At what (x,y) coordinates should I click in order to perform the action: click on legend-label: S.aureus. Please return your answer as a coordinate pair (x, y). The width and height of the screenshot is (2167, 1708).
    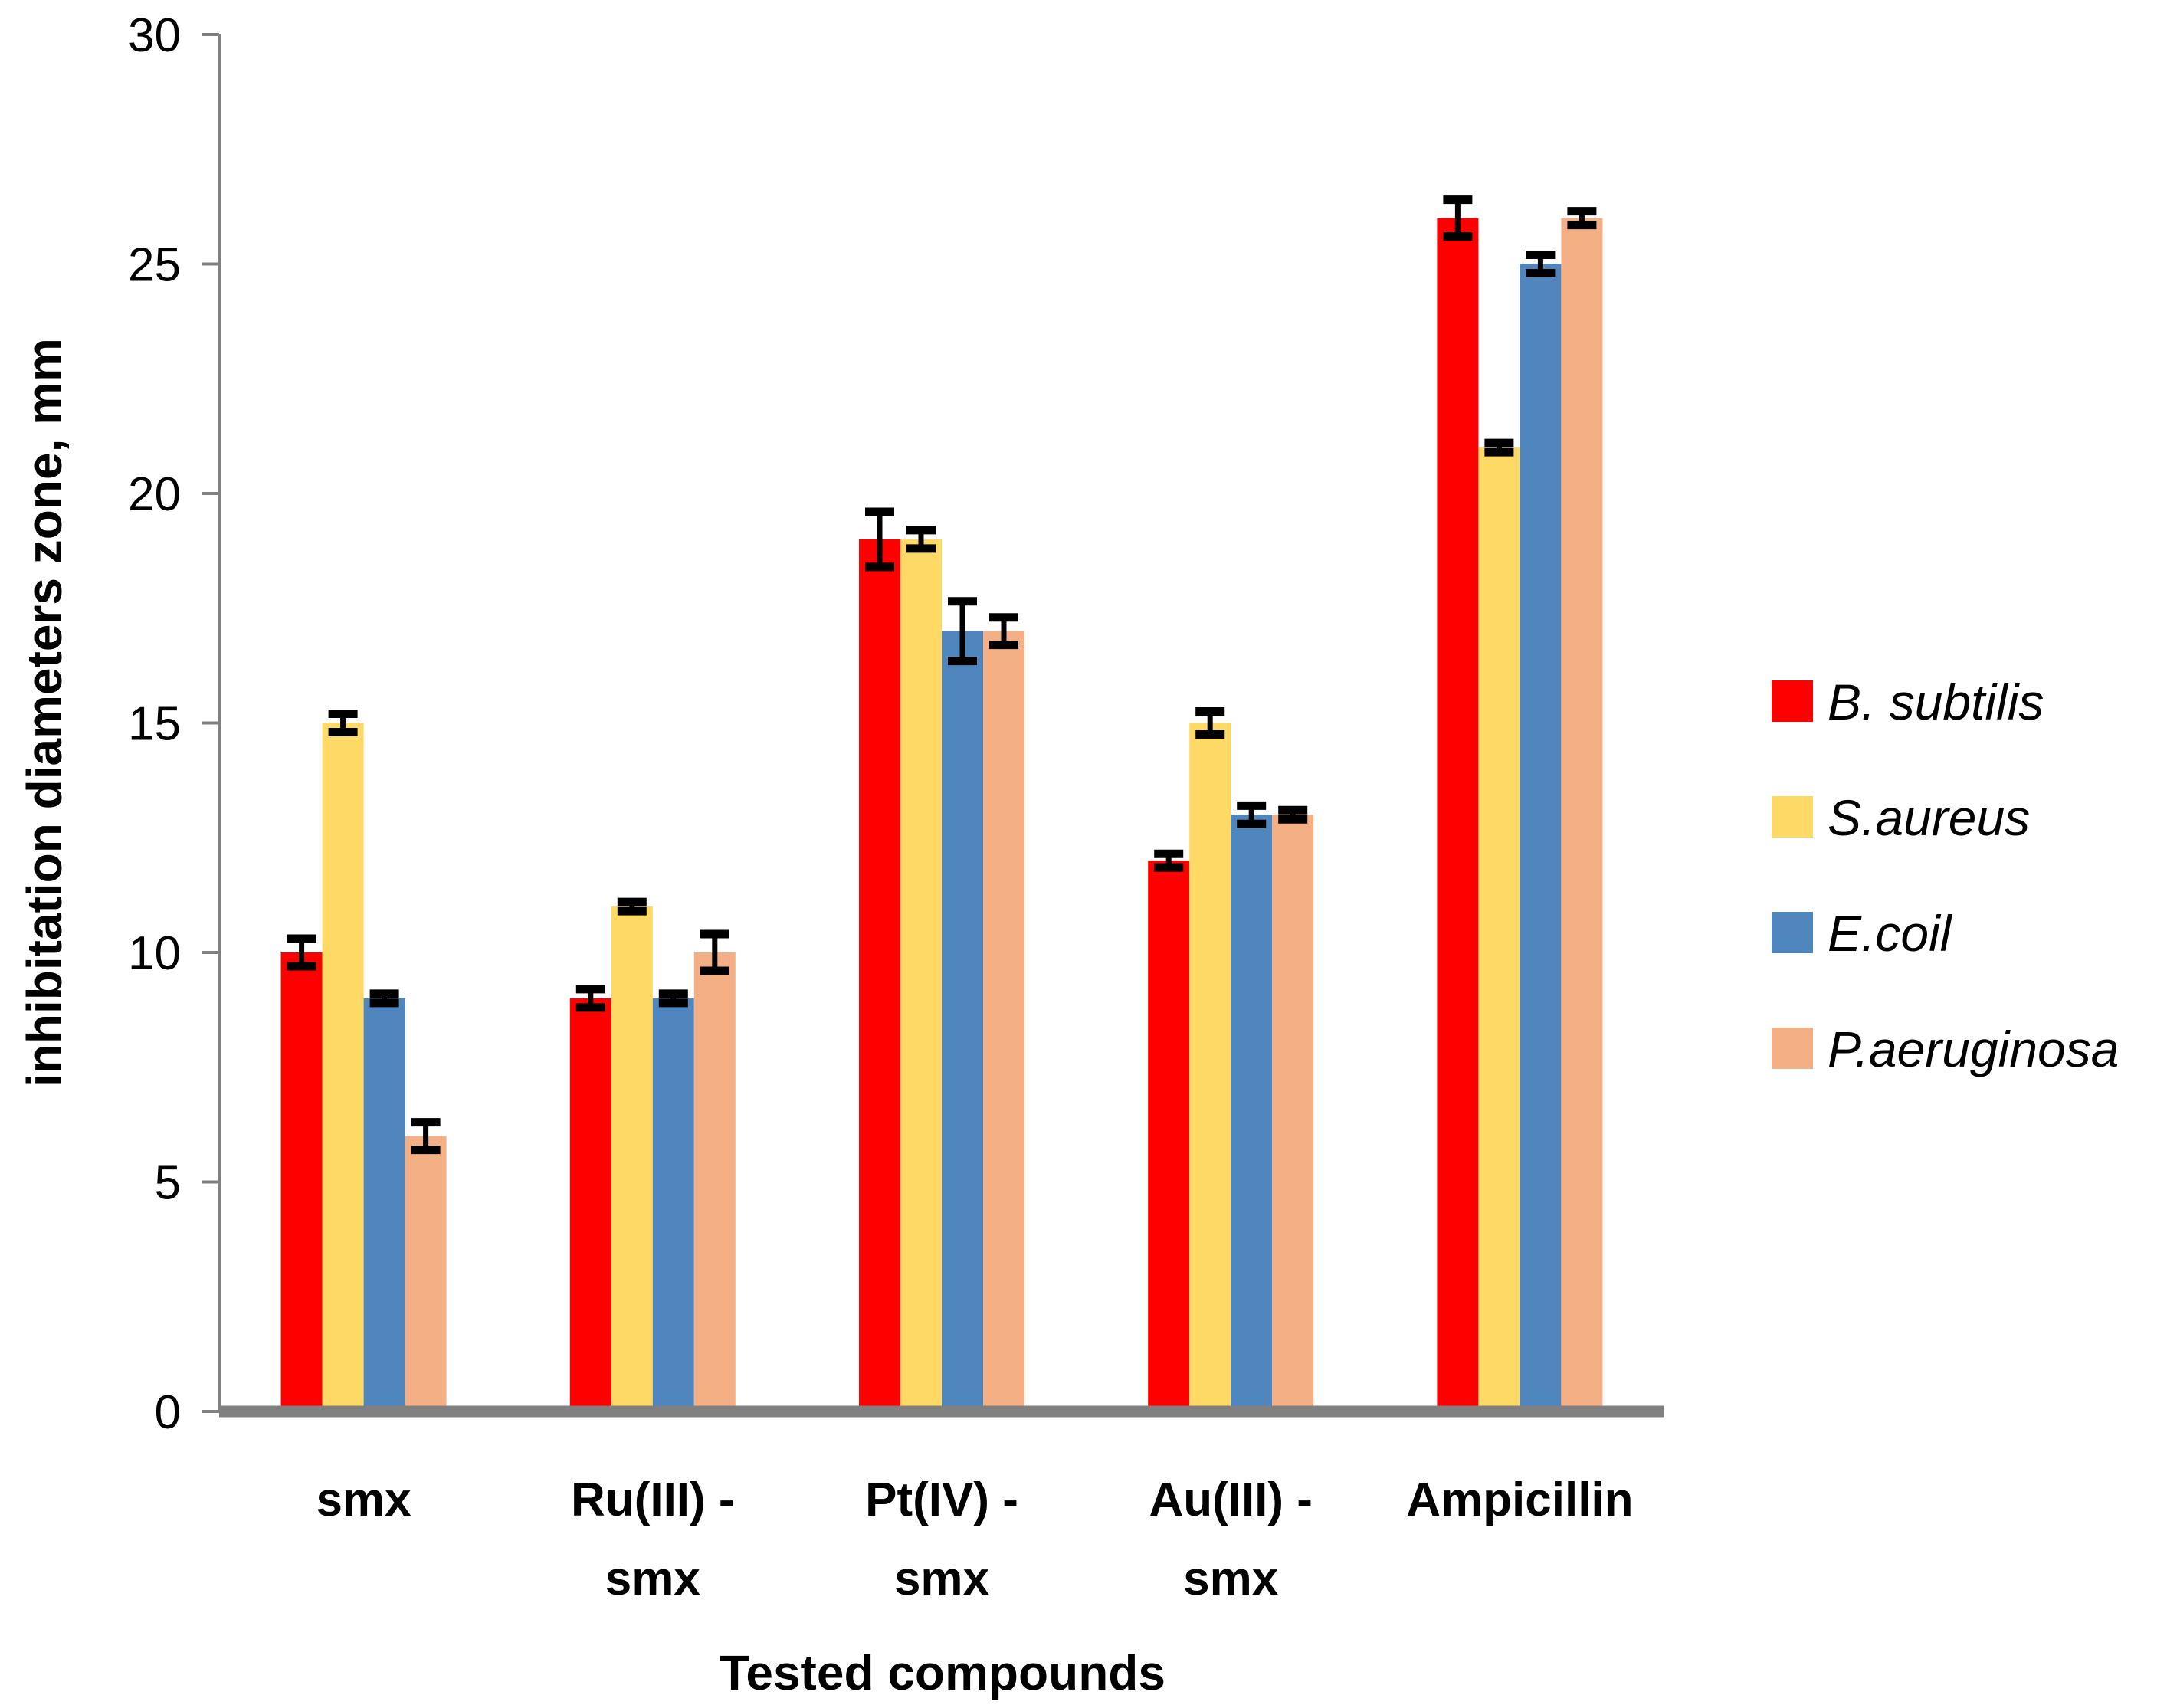
    Looking at the image, I should click on (1929, 817).